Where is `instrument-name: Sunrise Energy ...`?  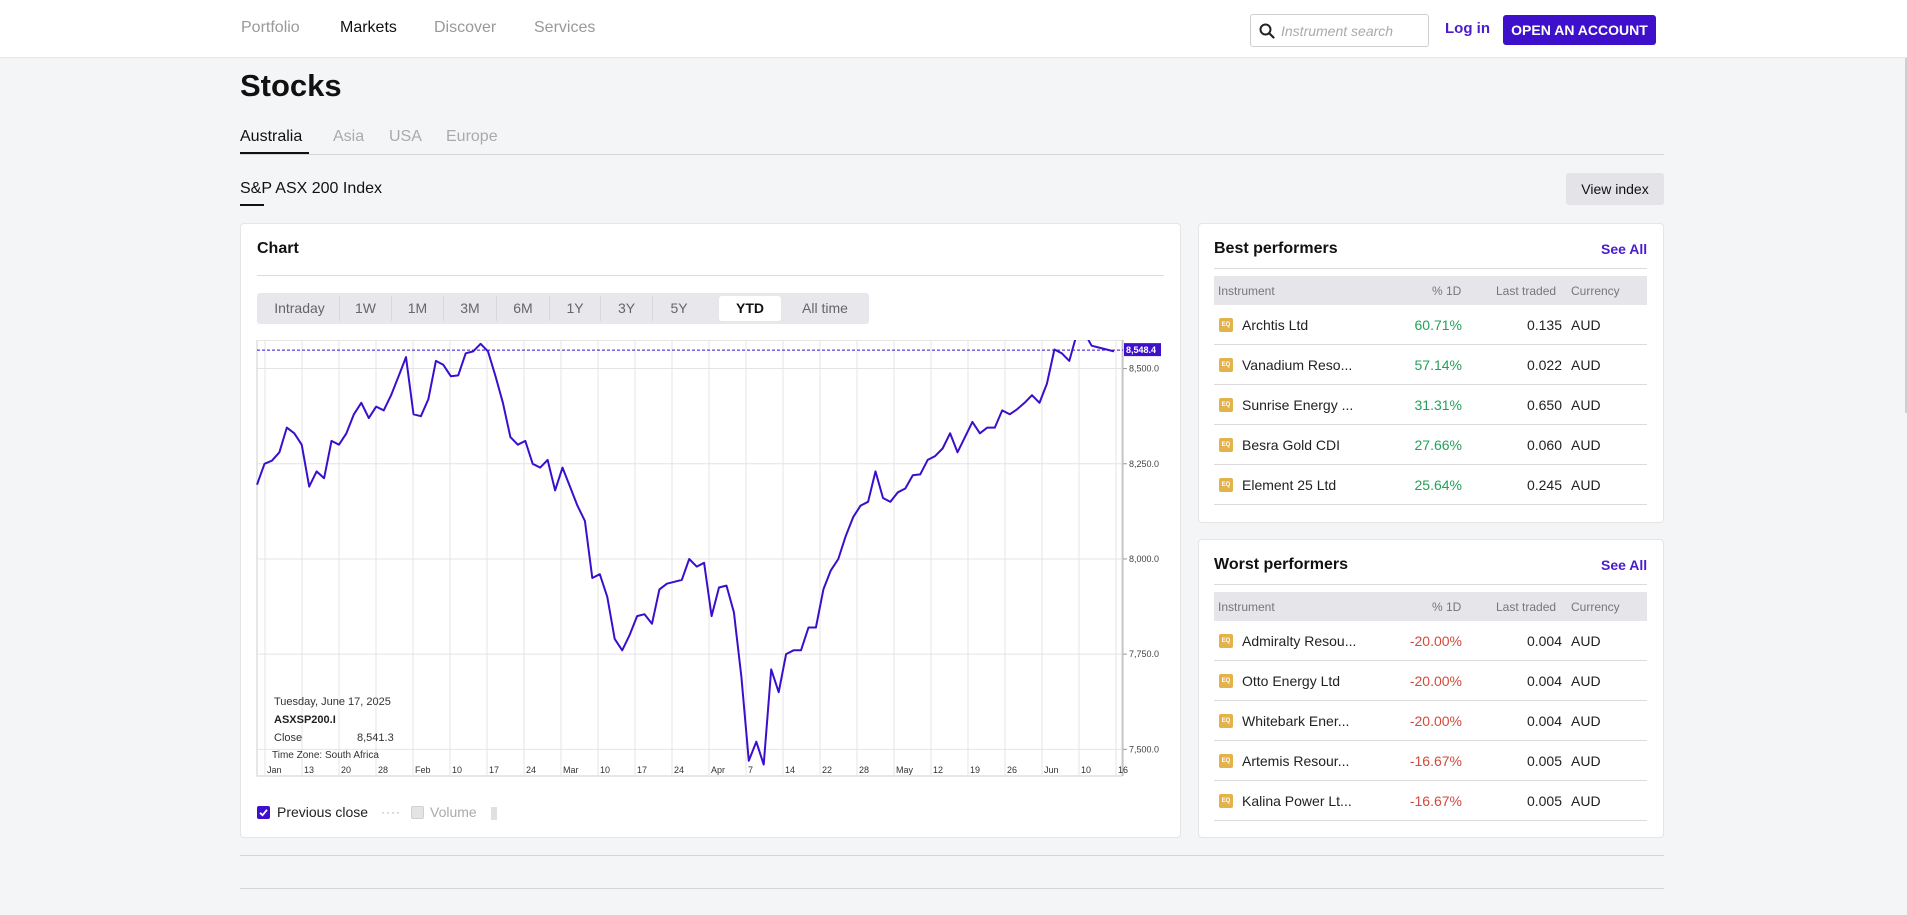
instrument-name: Sunrise Energy ... is located at coordinates (1298, 405).